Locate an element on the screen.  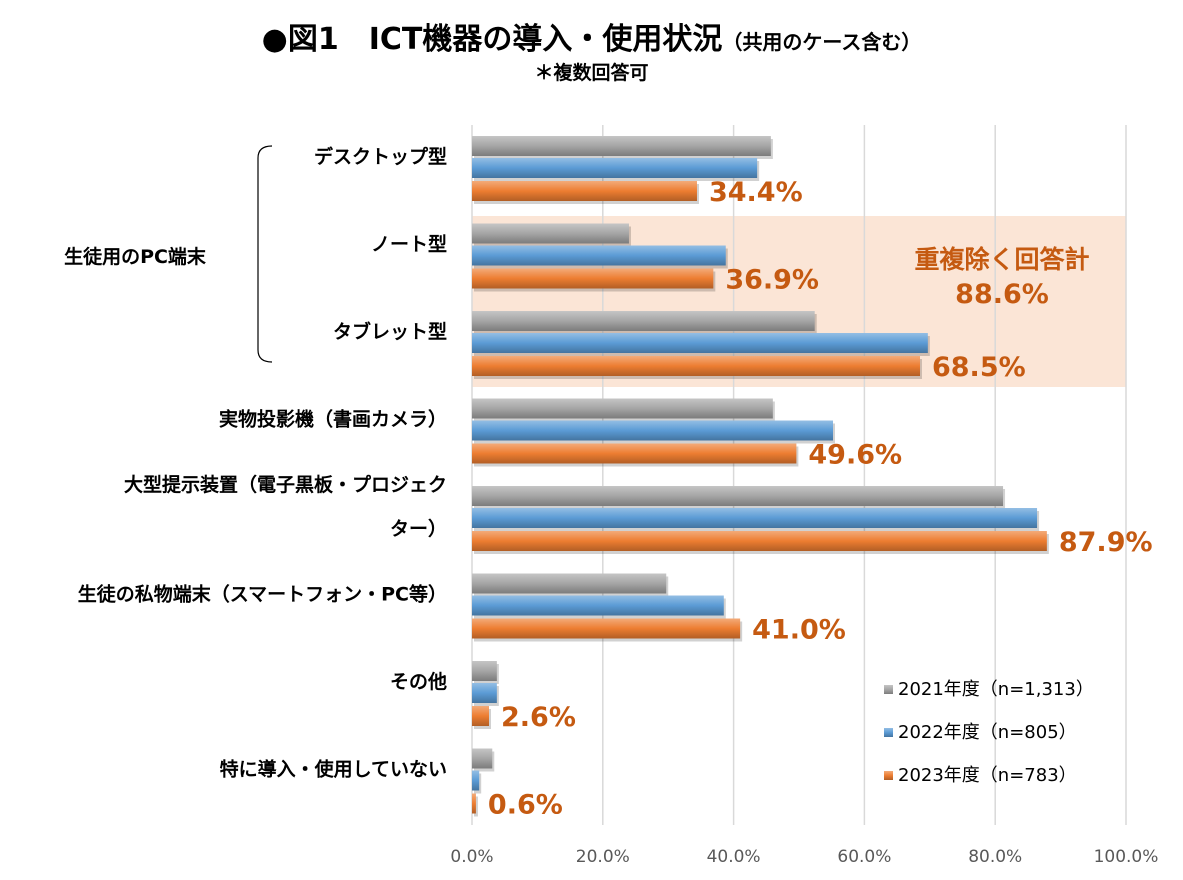
data-label: 34.4% is located at coordinates (756, 192).